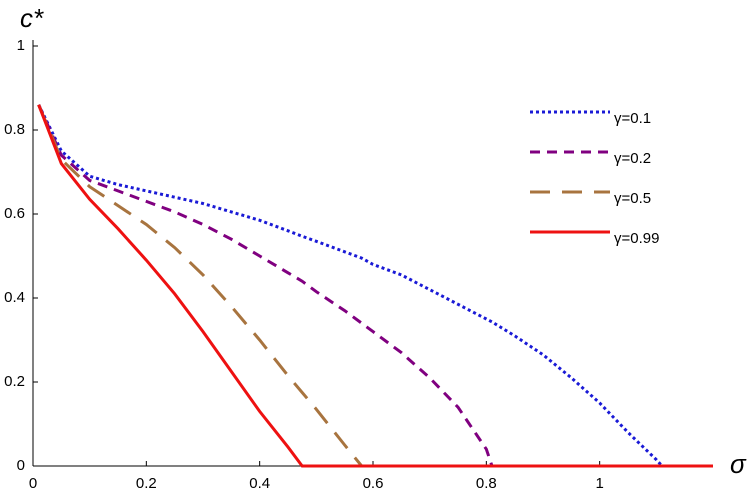 Image resolution: width=750 pixels, height=494 pixels. Describe the element at coordinates (33, 483) in the screenshot. I see `x-tick-label: 0` at that location.